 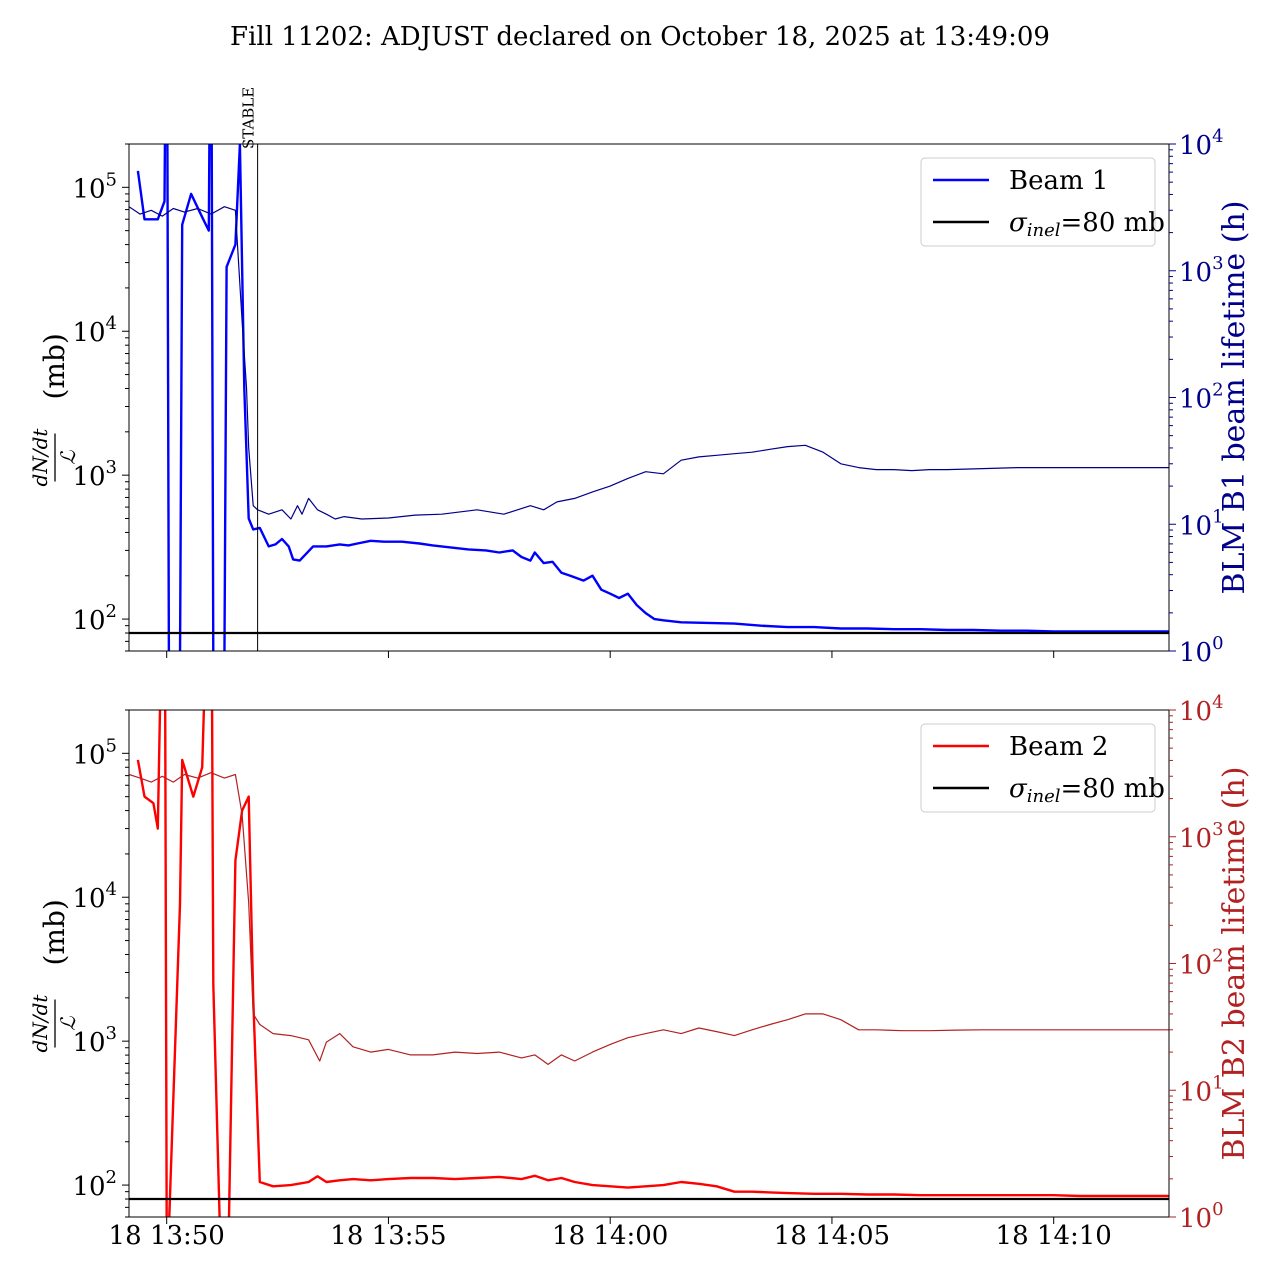 I want to click on x-tick-label: 18 14:00, so click(x=610, y=1236).